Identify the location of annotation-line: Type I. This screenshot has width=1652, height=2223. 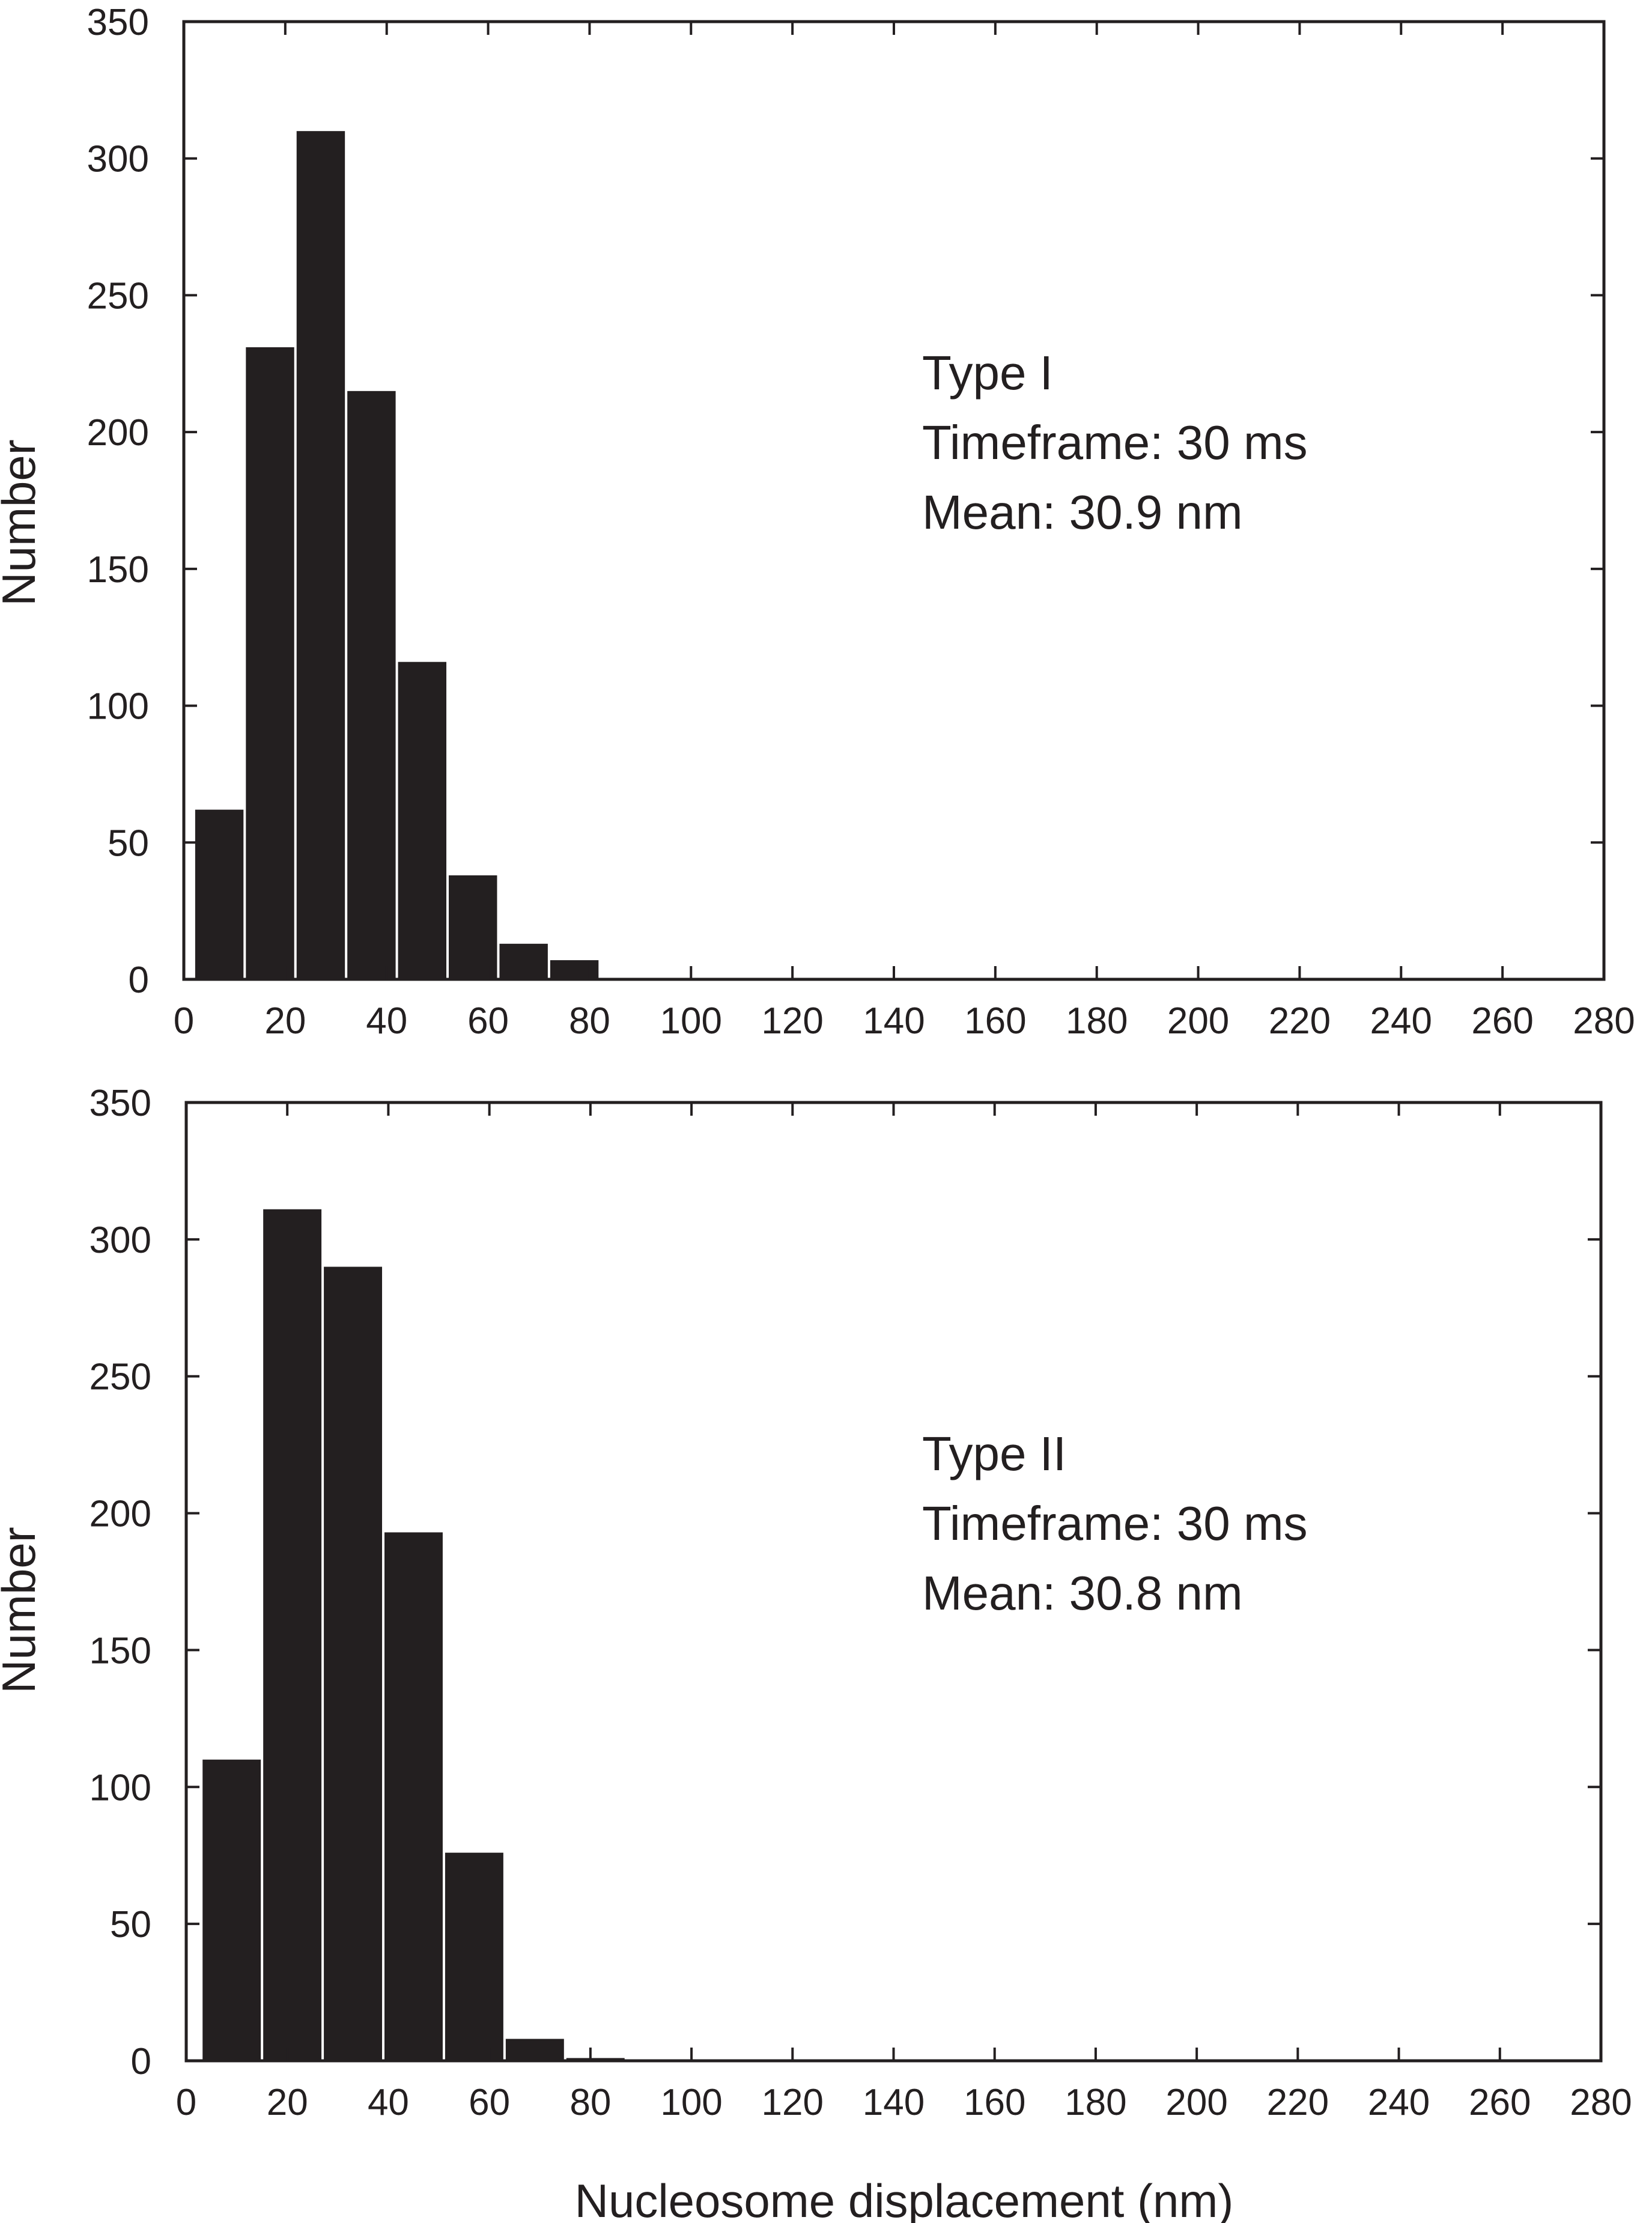
(988, 373).